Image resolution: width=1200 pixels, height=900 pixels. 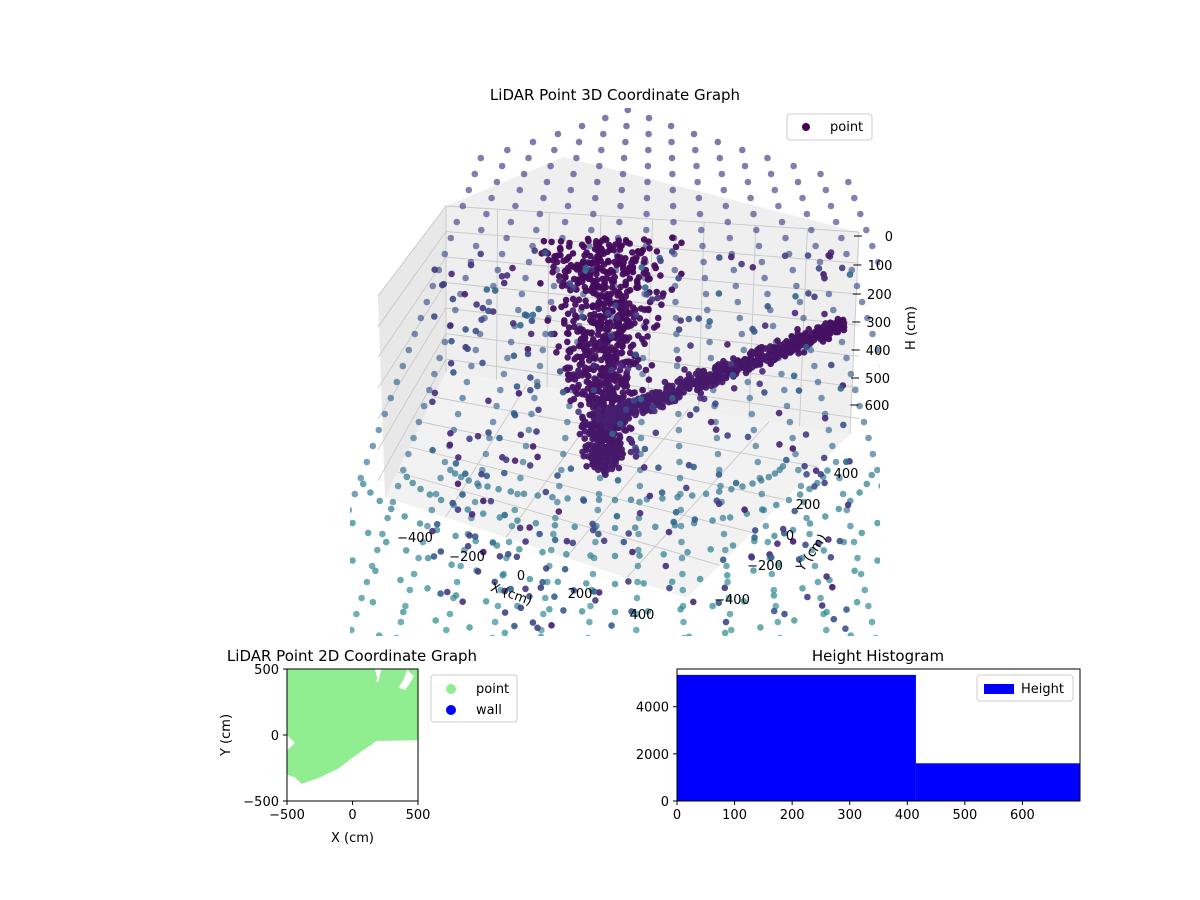 I want to click on x-tick-label-hist: 300, so click(x=849, y=815).